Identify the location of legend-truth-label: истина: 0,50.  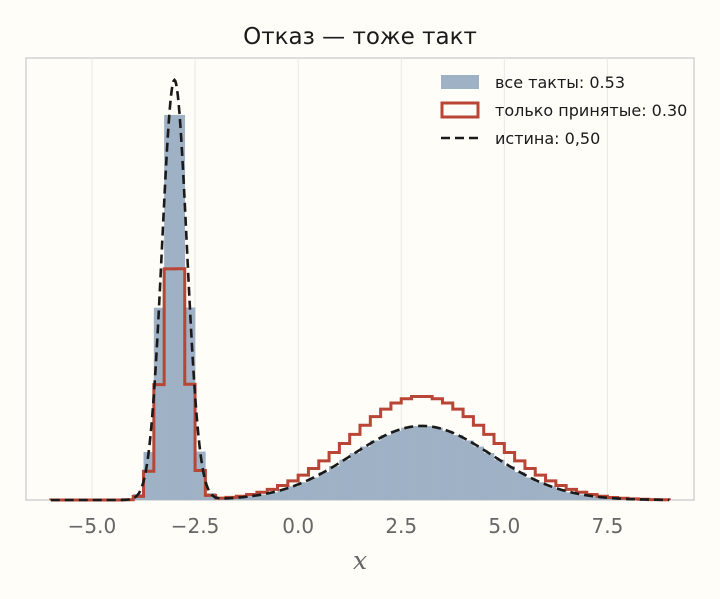
(547, 138).